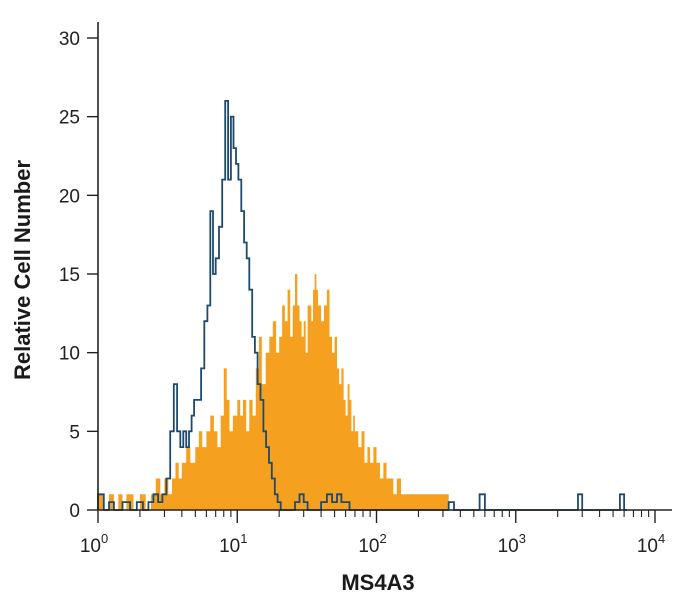 The width and height of the screenshot is (686, 601). I want to click on y-tick-label: 20, so click(69, 196).